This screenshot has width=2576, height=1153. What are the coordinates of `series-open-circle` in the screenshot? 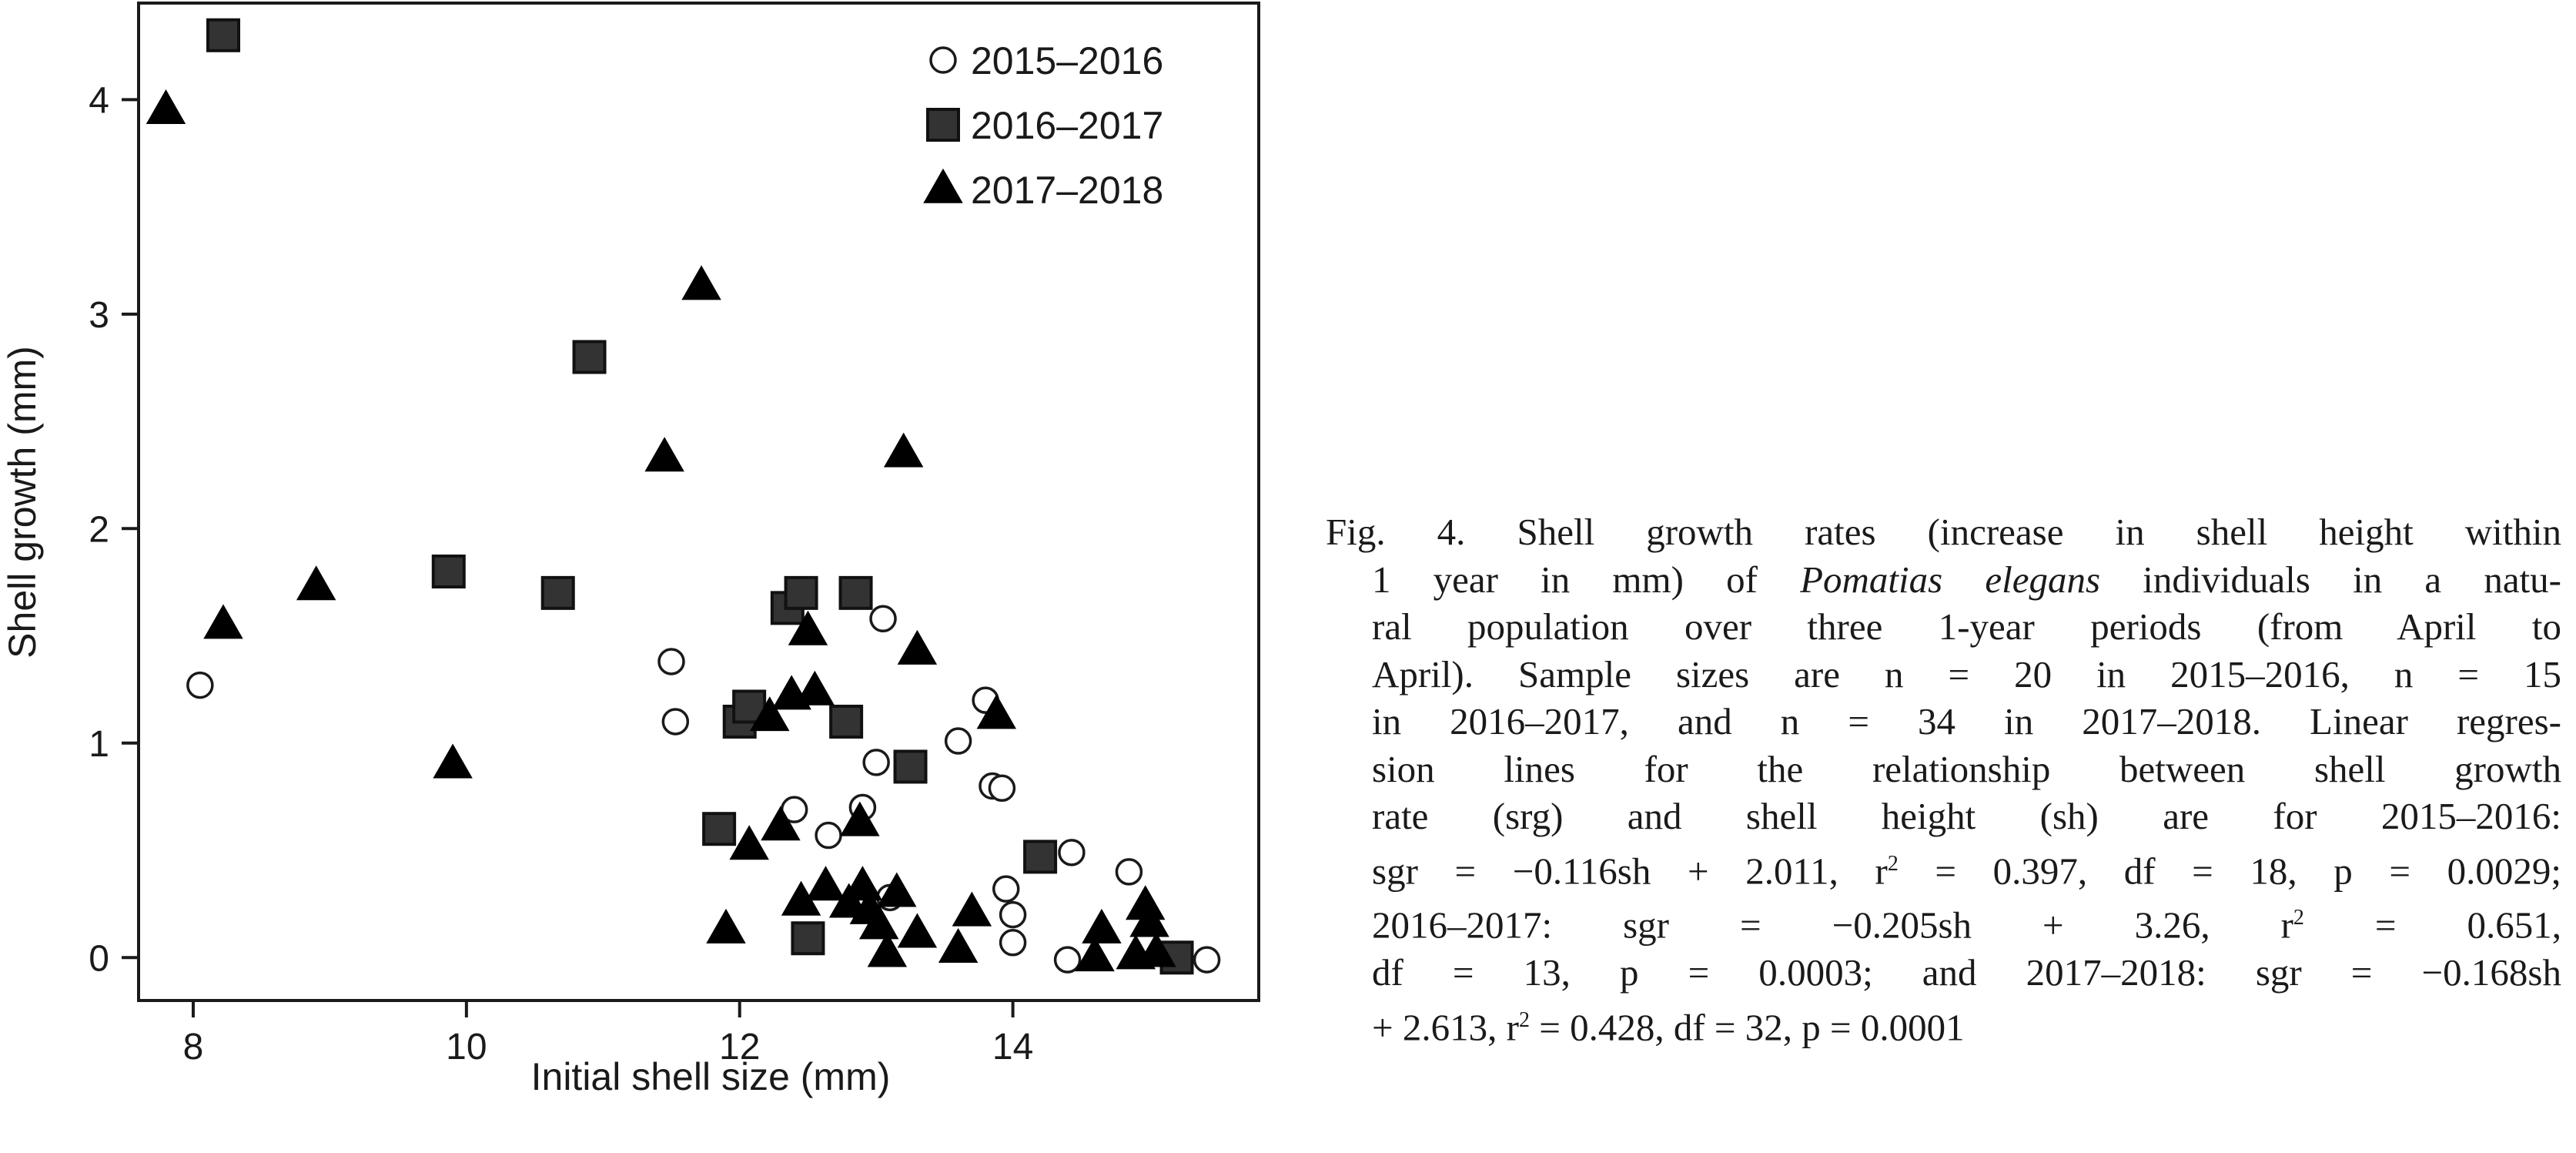 It's located at (704, 790).